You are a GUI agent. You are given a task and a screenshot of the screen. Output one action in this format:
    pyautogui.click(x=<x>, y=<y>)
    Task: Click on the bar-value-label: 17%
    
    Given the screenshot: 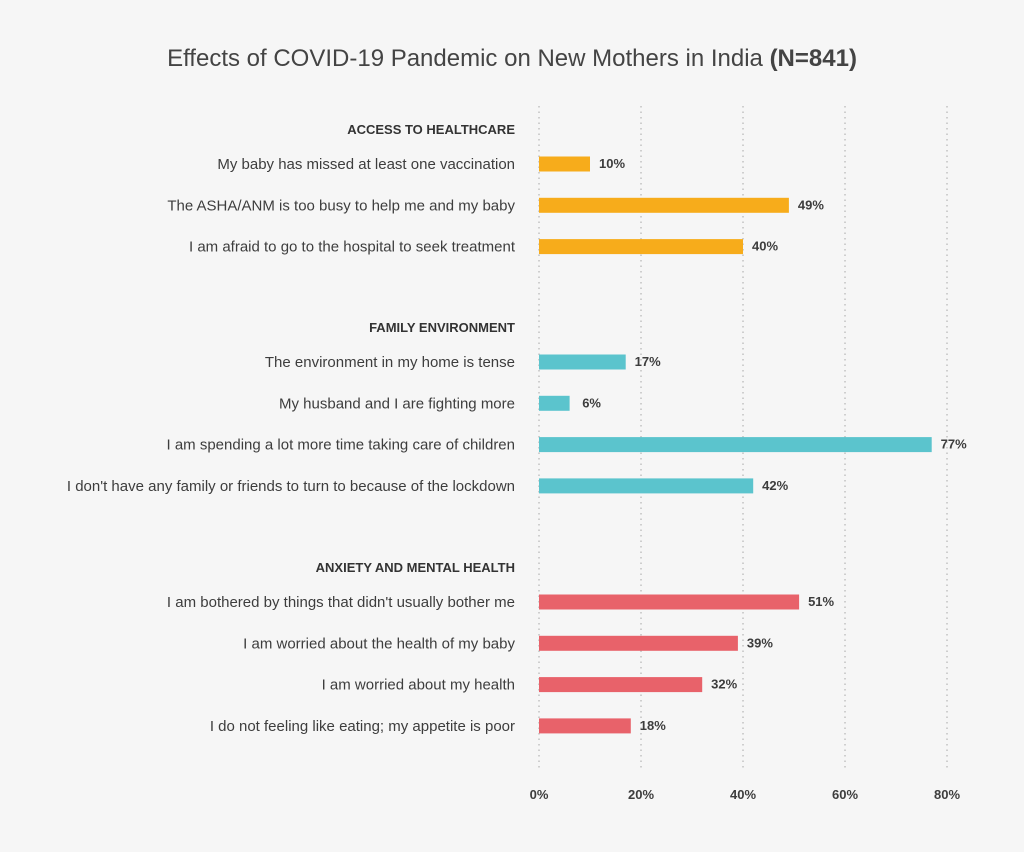 What is the action you would take?
    pyautogui.click(x=648, y=361)
    